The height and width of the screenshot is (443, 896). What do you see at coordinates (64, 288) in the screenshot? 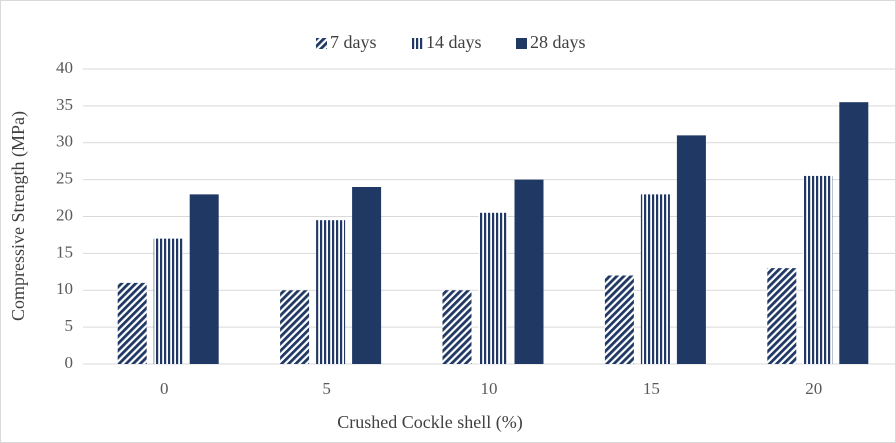
I see `y-tick-label: 10` at bounding box center [64, 288].